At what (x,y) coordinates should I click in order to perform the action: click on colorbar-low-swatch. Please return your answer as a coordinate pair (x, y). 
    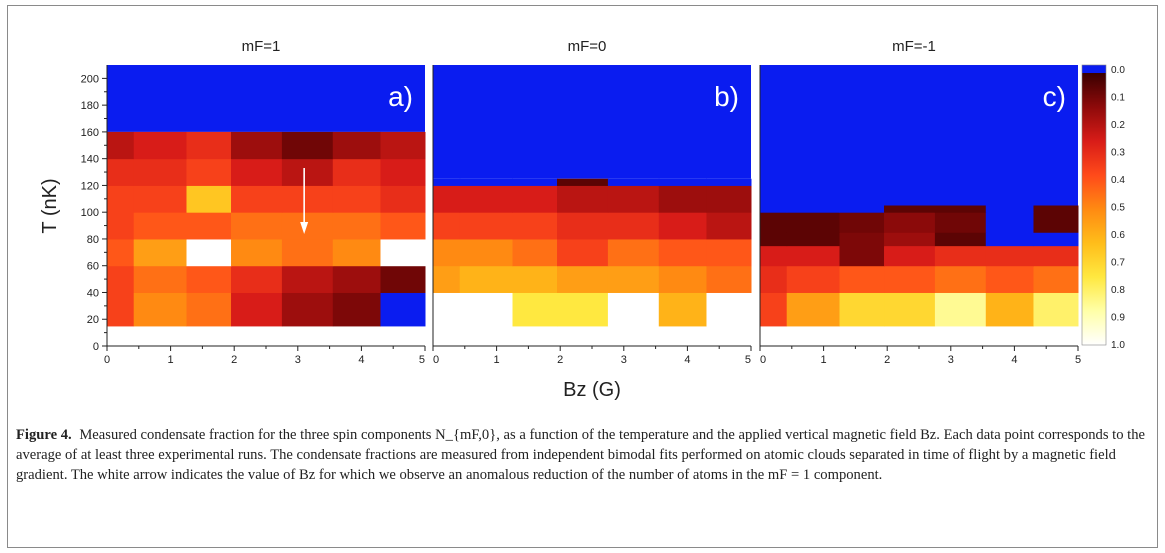
    Looking at the image, I should click on (1094, 69).